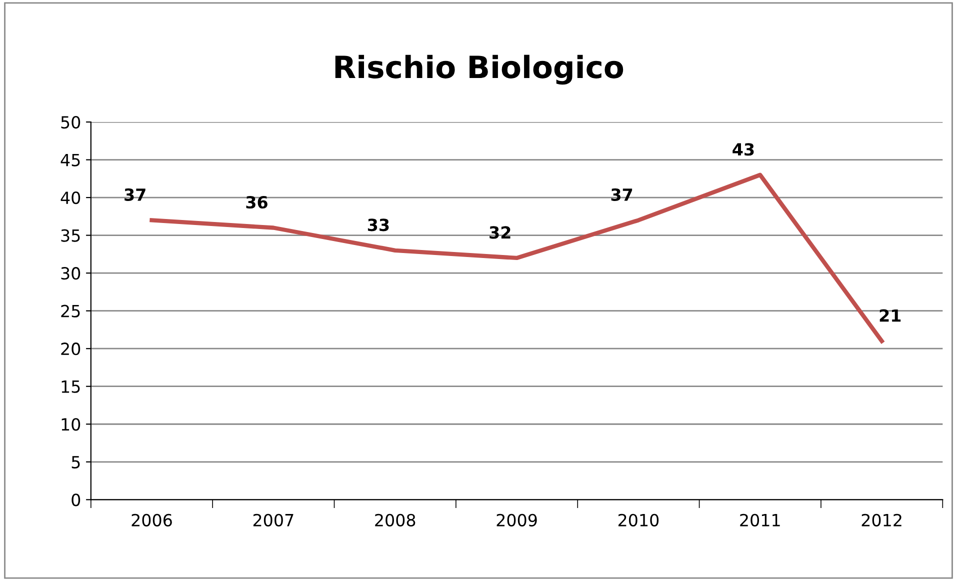 The image size is (957, 581). I want to click on data-label: 33, so click(378, 225).